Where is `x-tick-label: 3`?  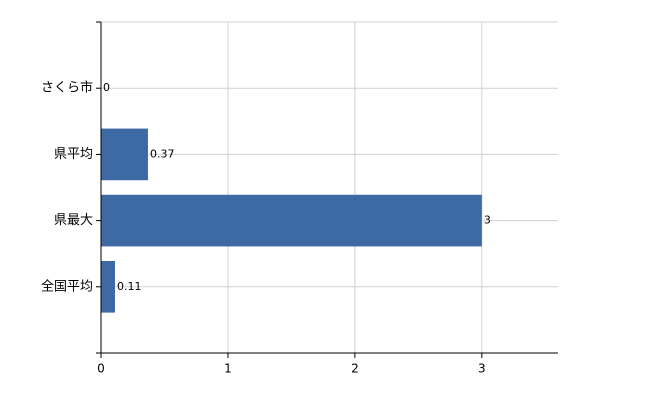 x-tick-label: 3 is located at coordinates (482, 369).